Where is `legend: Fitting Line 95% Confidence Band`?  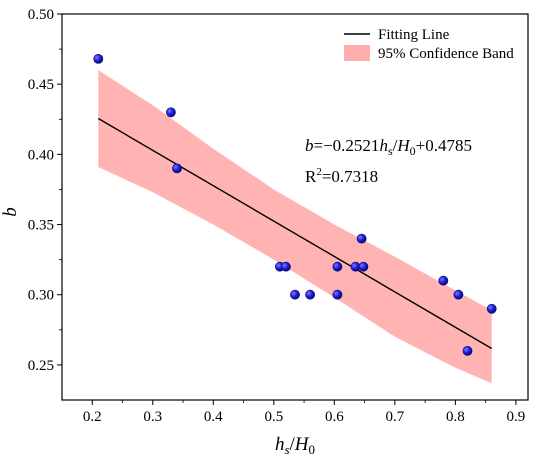 legend: Fitting Line 95% Confidence Band is located at coordinates (429, 44).